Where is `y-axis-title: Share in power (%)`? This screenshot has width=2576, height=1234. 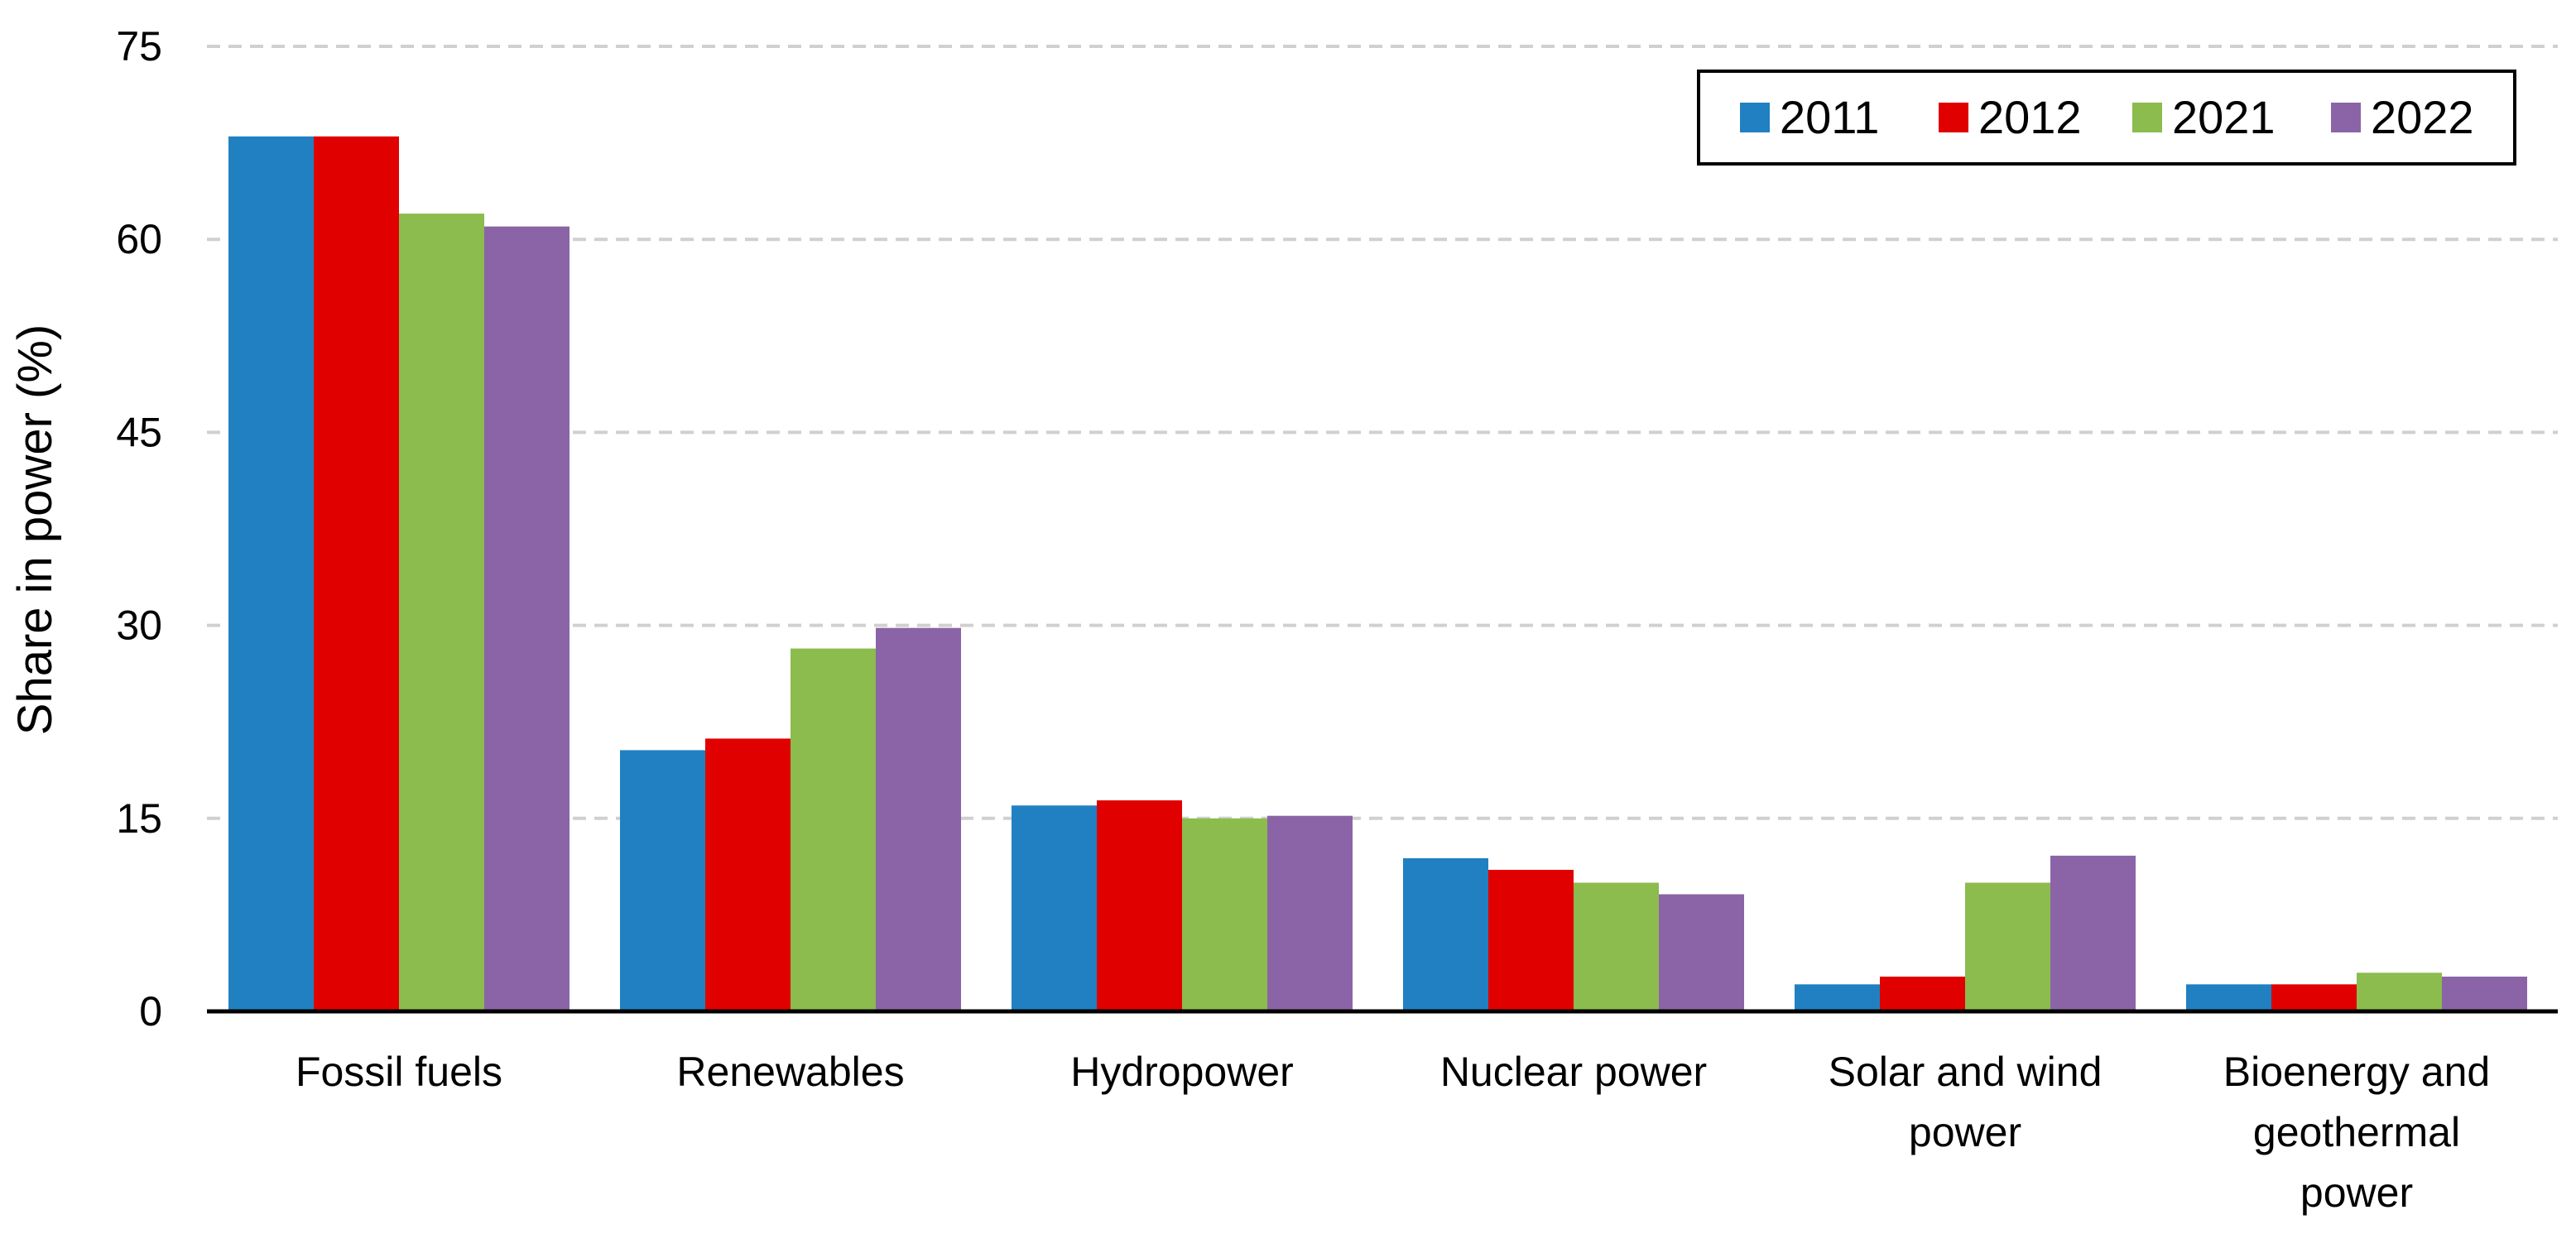 y-axis-title: Share in power (%) is located at coordinates (35, 530).